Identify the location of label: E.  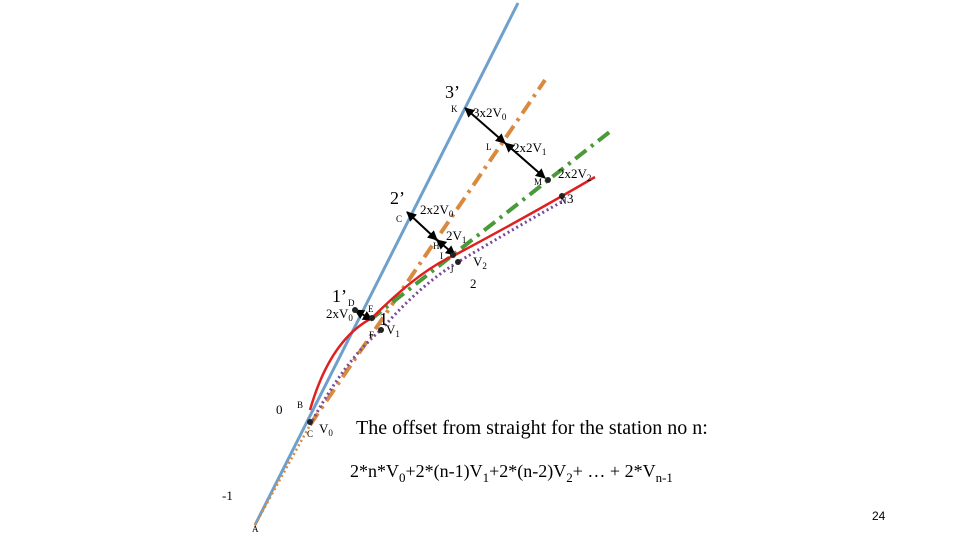
(371, 309).